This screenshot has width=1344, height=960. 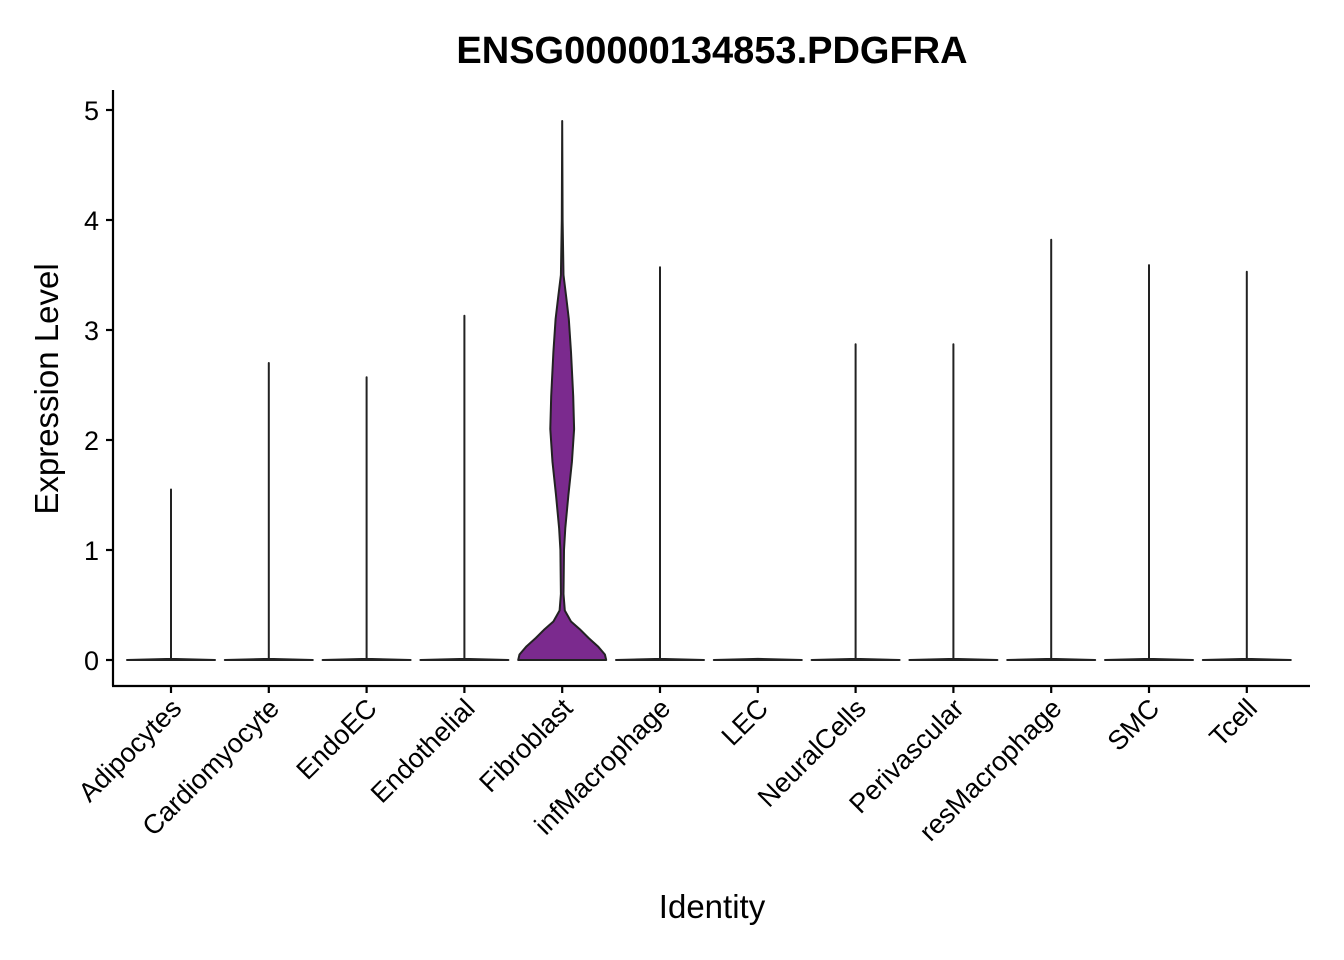 What do you see at coordinates (366, 518) in the screenshot?
I see `violin-EndoEC` at bounding box center [366, 518].